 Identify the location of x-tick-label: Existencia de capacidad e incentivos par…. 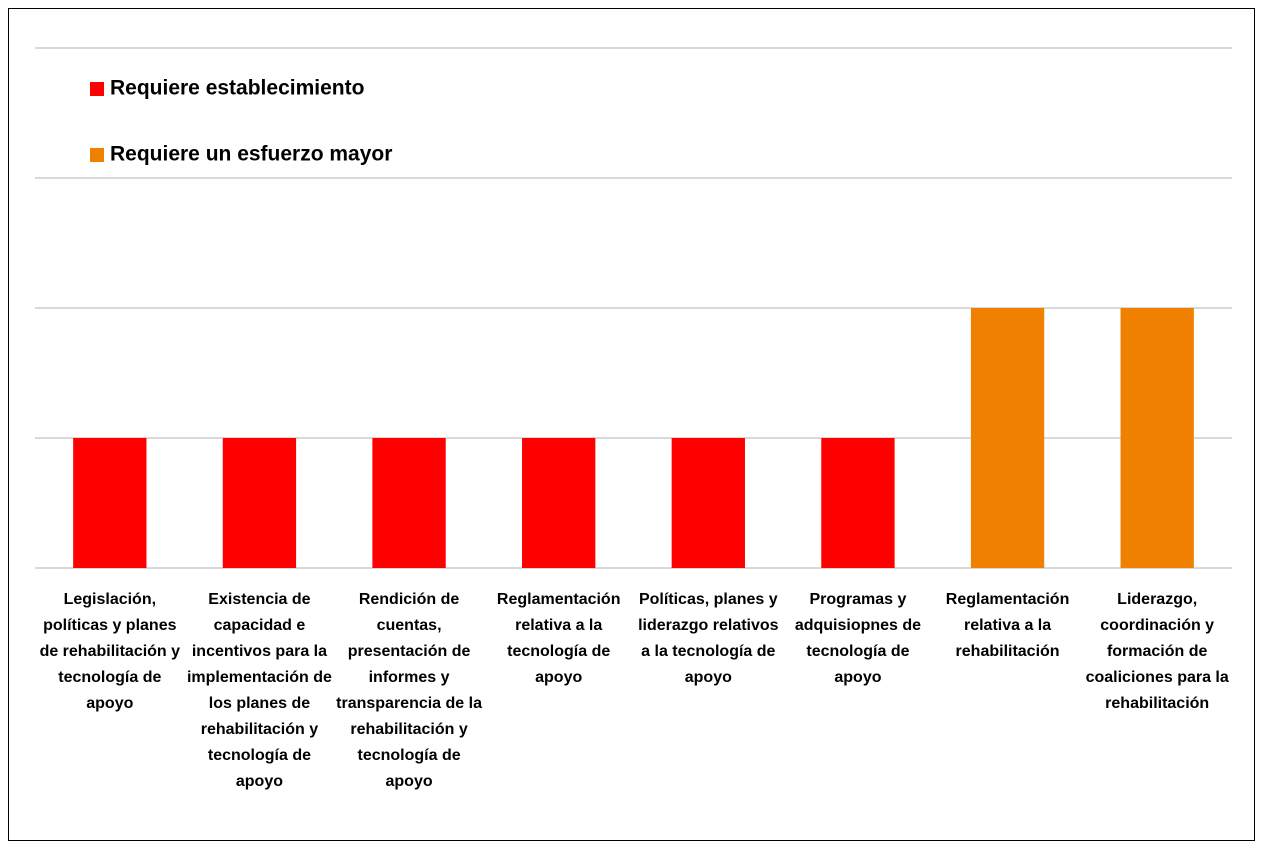
(259, 690).